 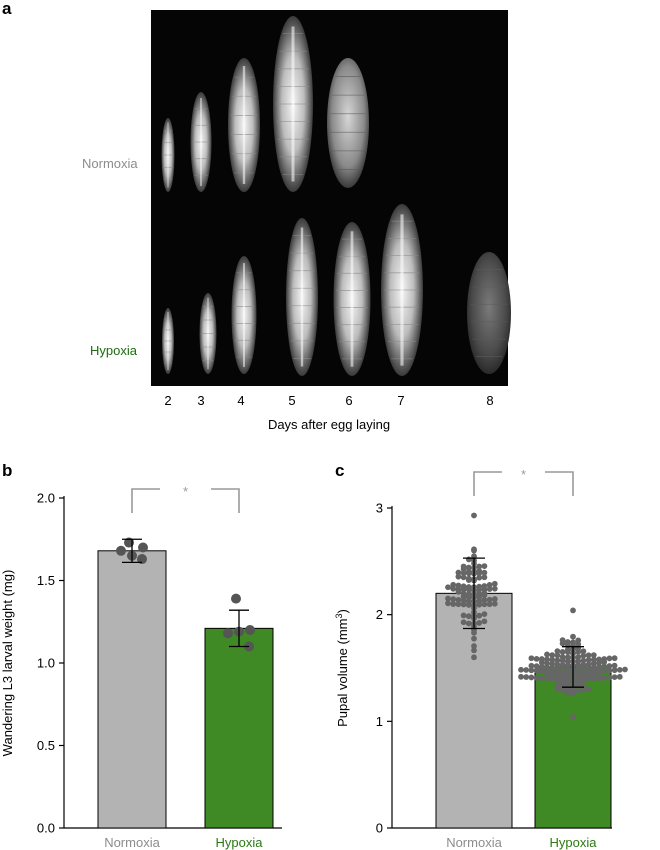 What do you see at coordinates (379, 828) in the screenshot?
I see `y-tick-label: 0` at bounding box center [379, 828].